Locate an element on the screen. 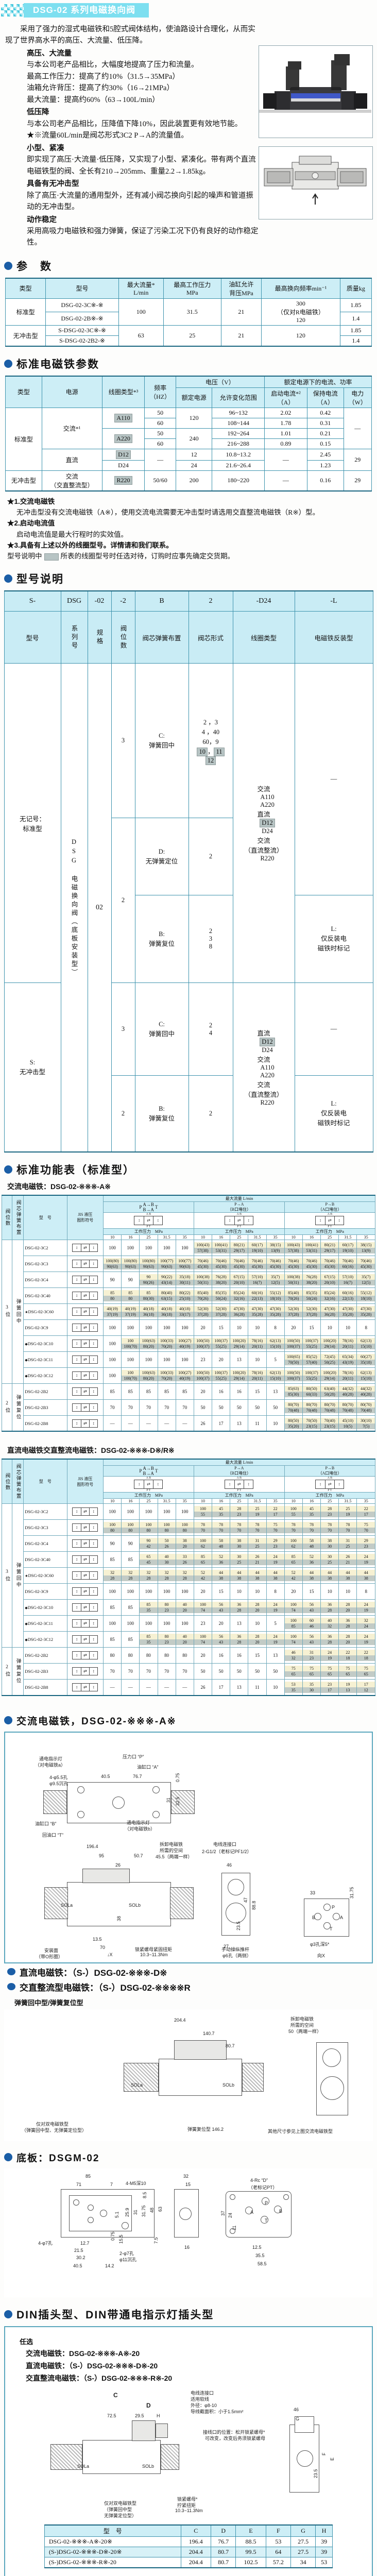 The image size is (377, 2576). value-cell: 85(63) 85(30) is located at coordinates (293, 1391).